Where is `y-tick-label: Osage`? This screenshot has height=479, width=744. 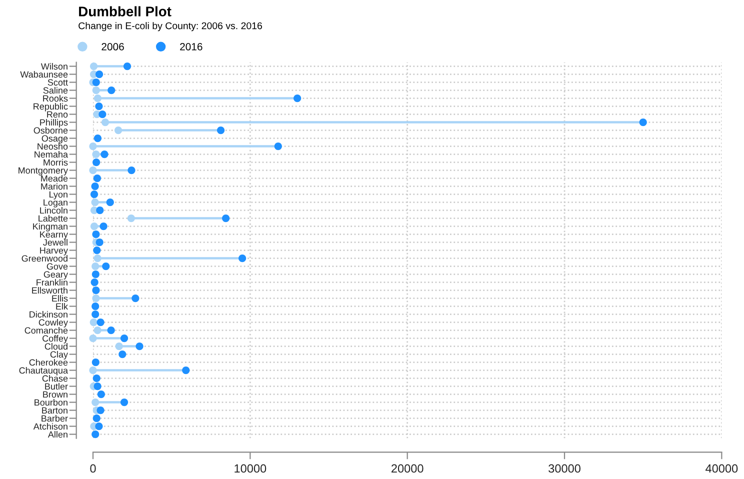 y-tick-label: Osage is located at coordinates (55, 139).